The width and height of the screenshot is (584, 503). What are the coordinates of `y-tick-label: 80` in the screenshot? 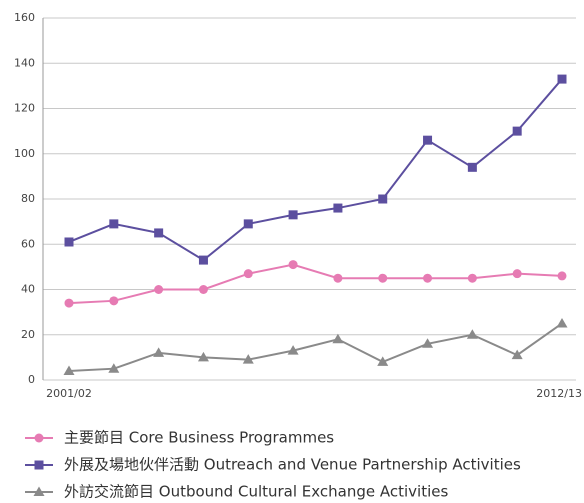 It's located at (28, 198).